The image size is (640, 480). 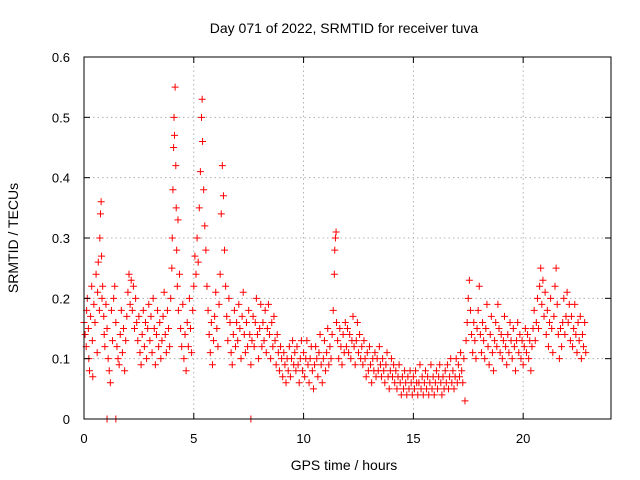 I want to click on y-tick-label: 0.2, so click(x=61, y=298).